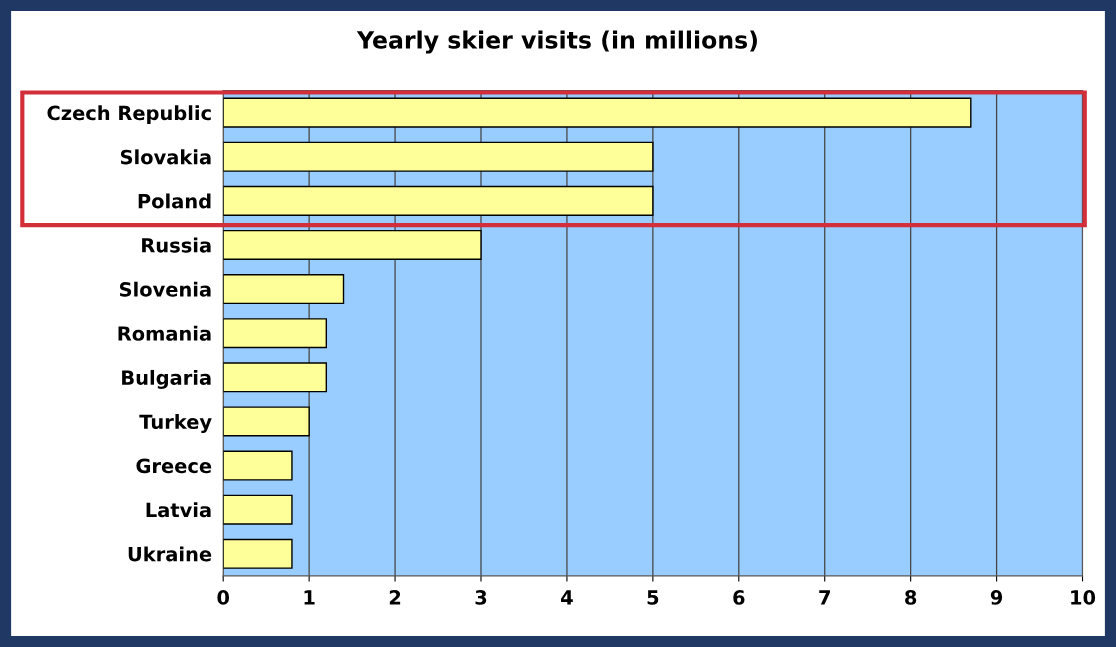 The width and height of the screenshot is (1116, 647). What do you see at coordinates (653, 597) in the screenshot?
I see `x-tick-label: 5` at bounding box center [653, 597].